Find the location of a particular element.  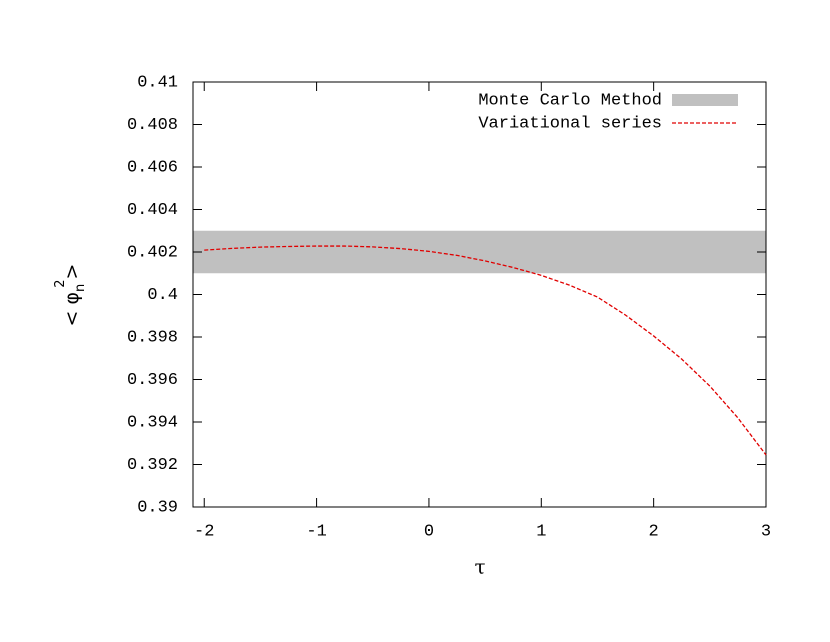

y-tick-label: 0.404 is located at coordinates (152, 210).